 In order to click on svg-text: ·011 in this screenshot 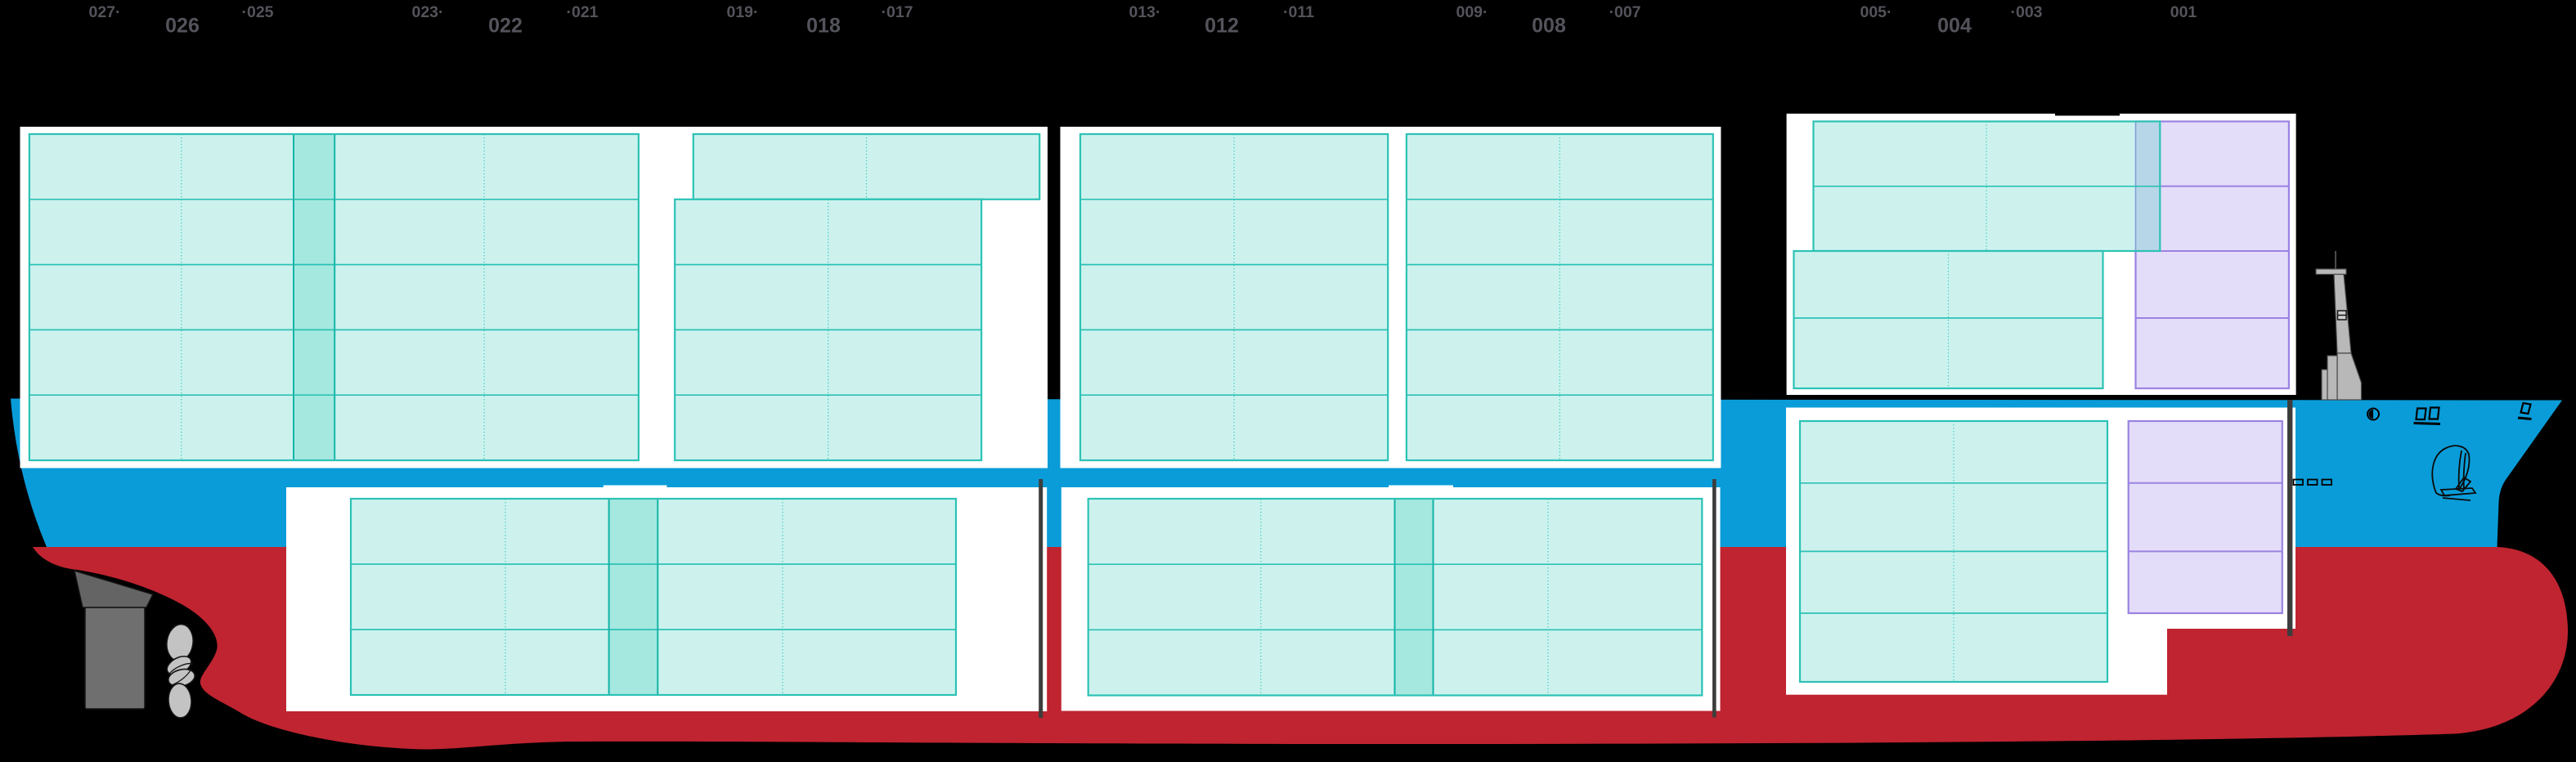, I will do `click(1298, 12)`.